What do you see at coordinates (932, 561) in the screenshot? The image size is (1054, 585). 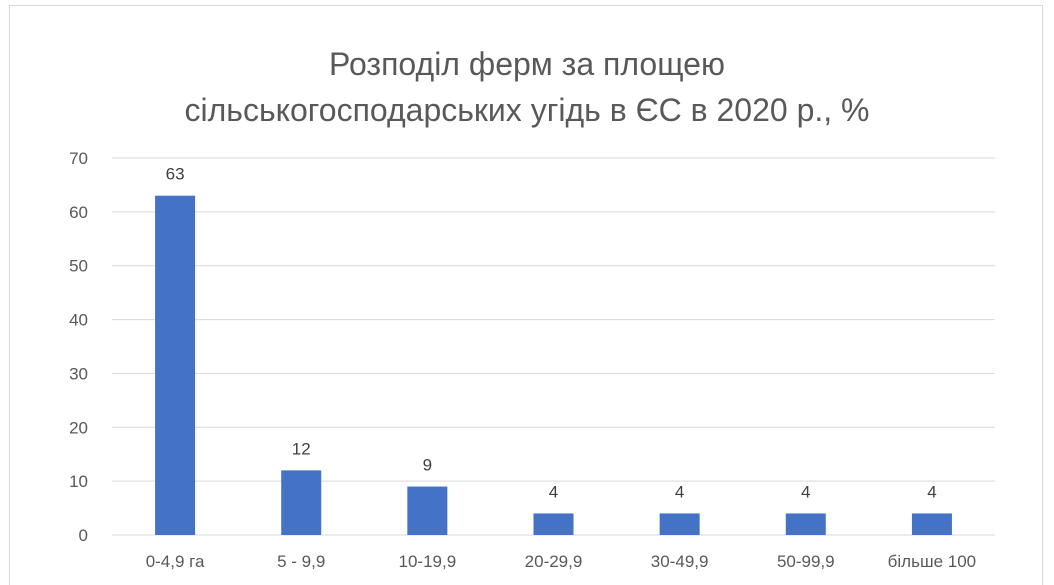 I see `x-tick-label: більше 100` at bounding box center [932, 561].